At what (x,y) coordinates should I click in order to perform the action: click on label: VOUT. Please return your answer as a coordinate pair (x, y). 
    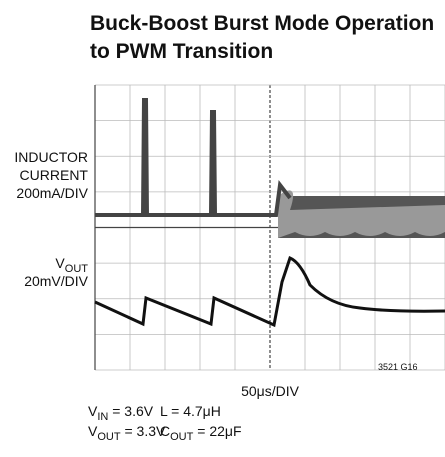
    Looking at the image, I should click on (71, 265).